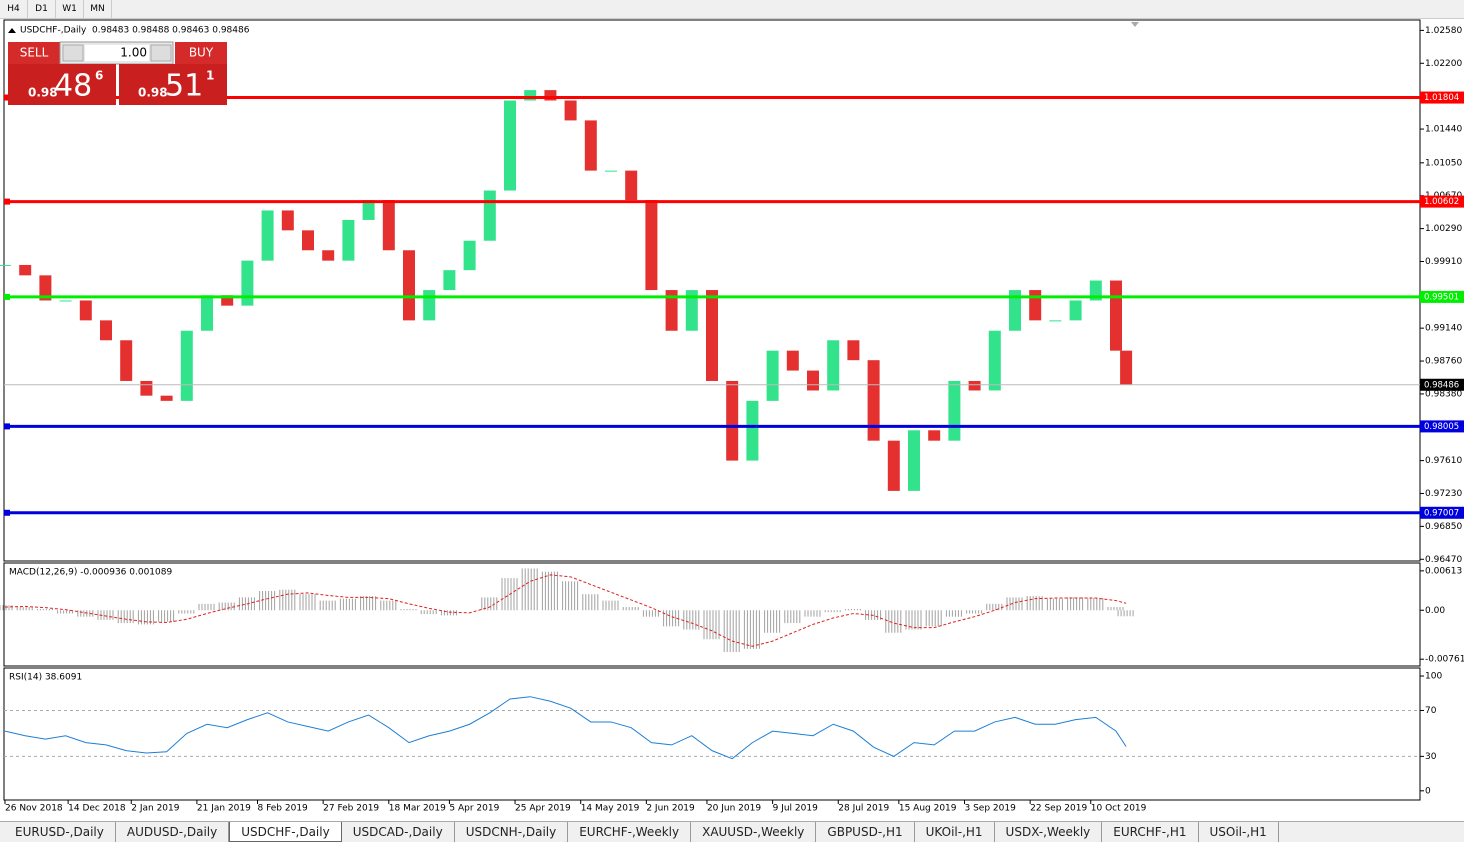  What do you see at coordinates (1442, 384) in the screenshot?
I see `price-label-box` at bounding box center [1442, 384].